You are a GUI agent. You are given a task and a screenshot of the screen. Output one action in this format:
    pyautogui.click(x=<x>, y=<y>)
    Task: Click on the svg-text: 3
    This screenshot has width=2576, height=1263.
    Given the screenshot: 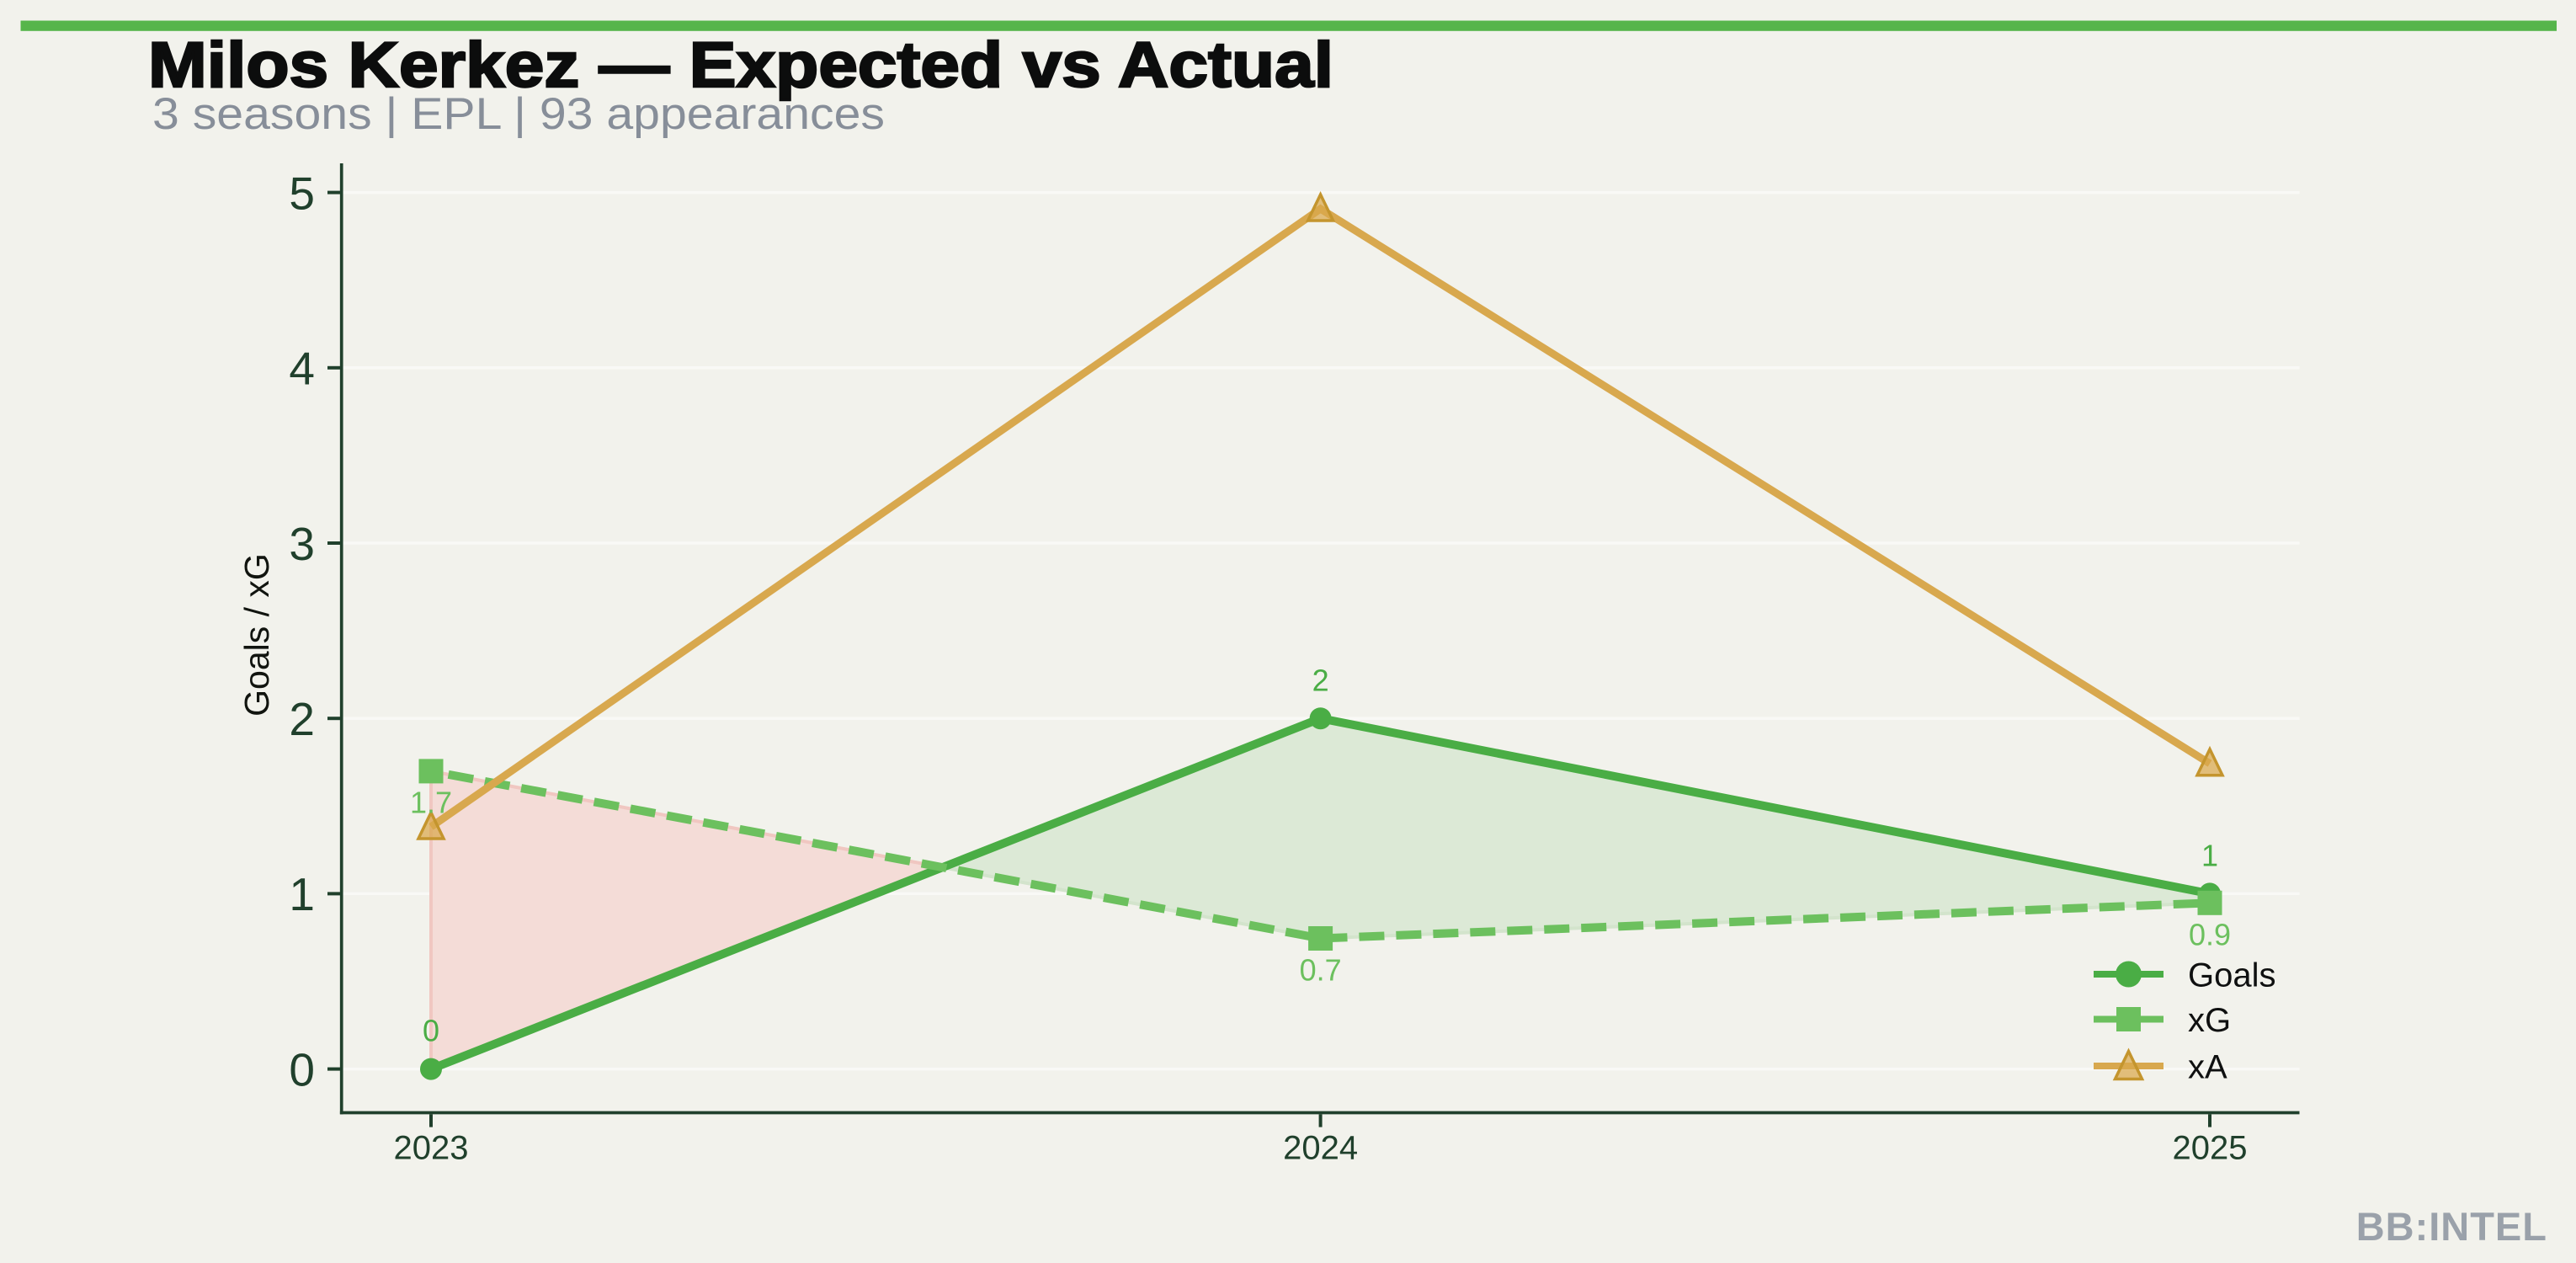 What is the action you would take?
    pyautogui.click(x=302, y=544)
    